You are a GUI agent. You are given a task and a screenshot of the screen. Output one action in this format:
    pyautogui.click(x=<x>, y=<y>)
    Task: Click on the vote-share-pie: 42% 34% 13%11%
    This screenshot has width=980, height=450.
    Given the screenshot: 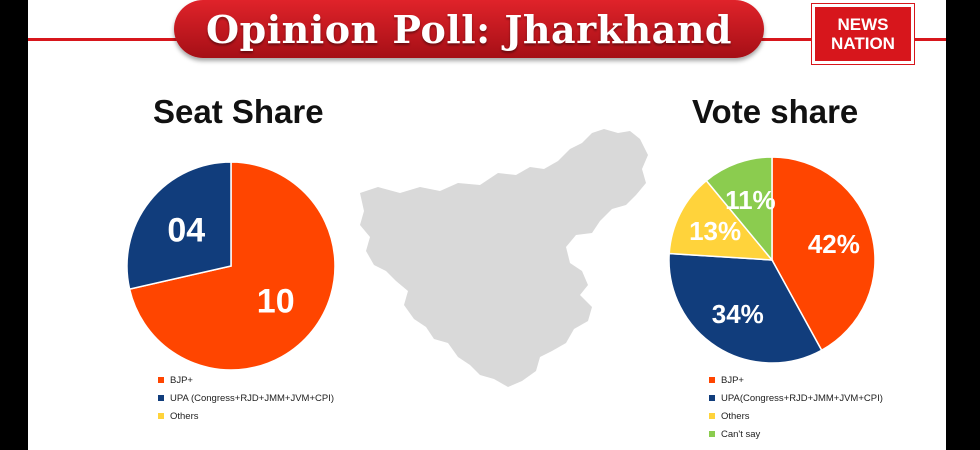 What is the action you would take?
    pyautogui.click(x=772, y=260)
    